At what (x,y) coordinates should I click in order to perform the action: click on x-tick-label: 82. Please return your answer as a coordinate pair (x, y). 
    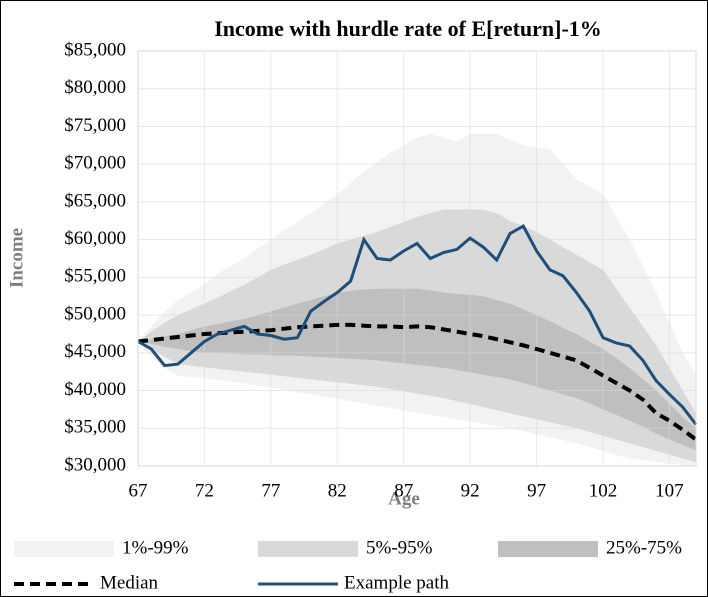
    Looking at the image, I should click on (337, 490).